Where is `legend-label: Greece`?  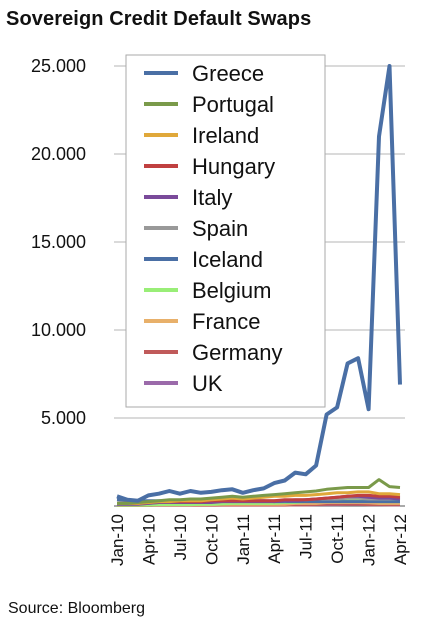
legend-label: Greece is located at coordinates (228, 73).